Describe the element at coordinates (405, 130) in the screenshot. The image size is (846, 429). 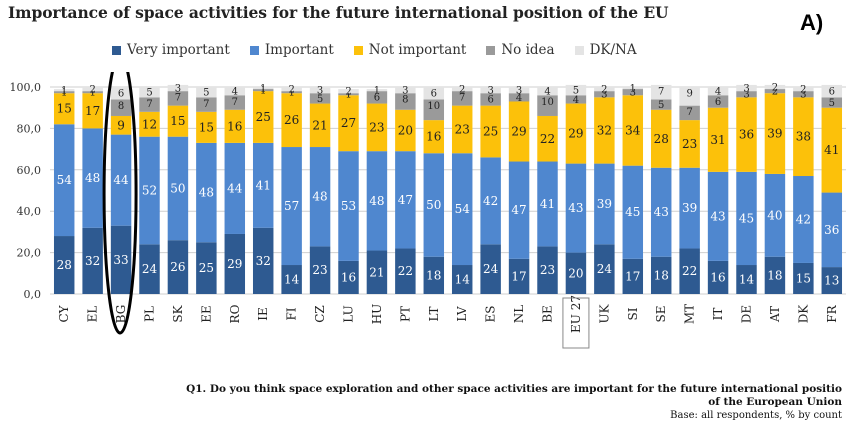
I see `data-label: 20` at that location.